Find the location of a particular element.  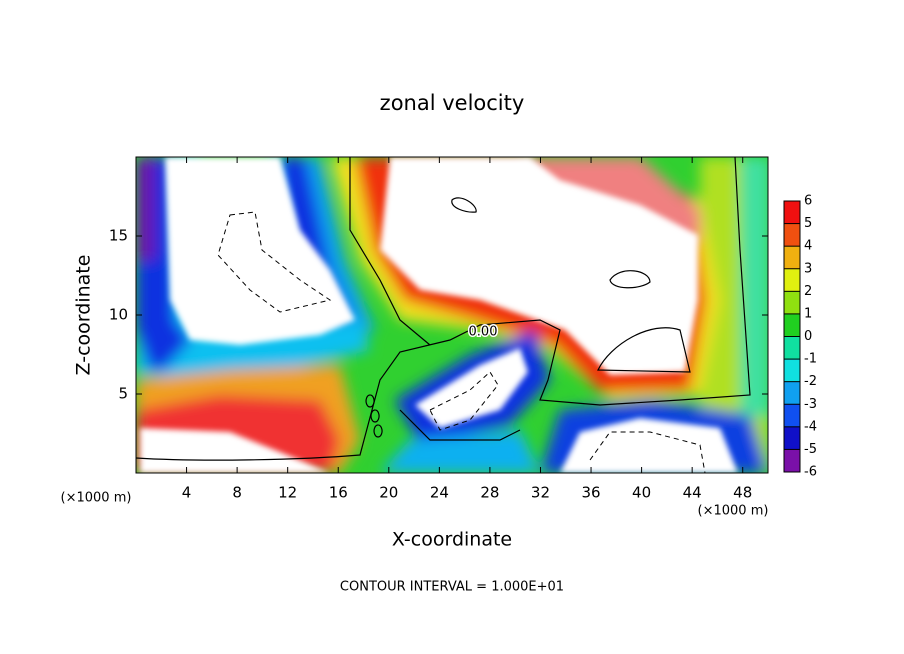

x-tick-label: 16 is located at coordinates (338, 493).